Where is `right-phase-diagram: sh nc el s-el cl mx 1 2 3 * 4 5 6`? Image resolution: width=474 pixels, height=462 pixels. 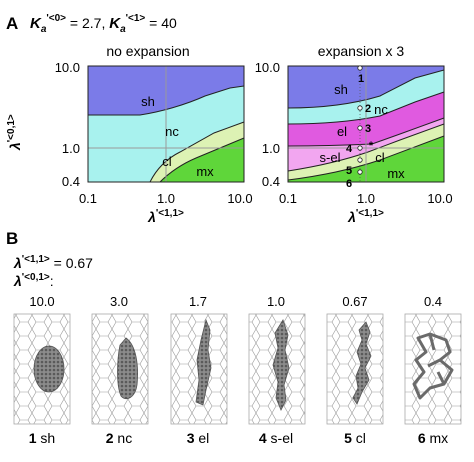
right-phase-diagram: sh nc el s-el cl mx 1 2 3 * 4 5 6 is located at coordinates (366, 127).